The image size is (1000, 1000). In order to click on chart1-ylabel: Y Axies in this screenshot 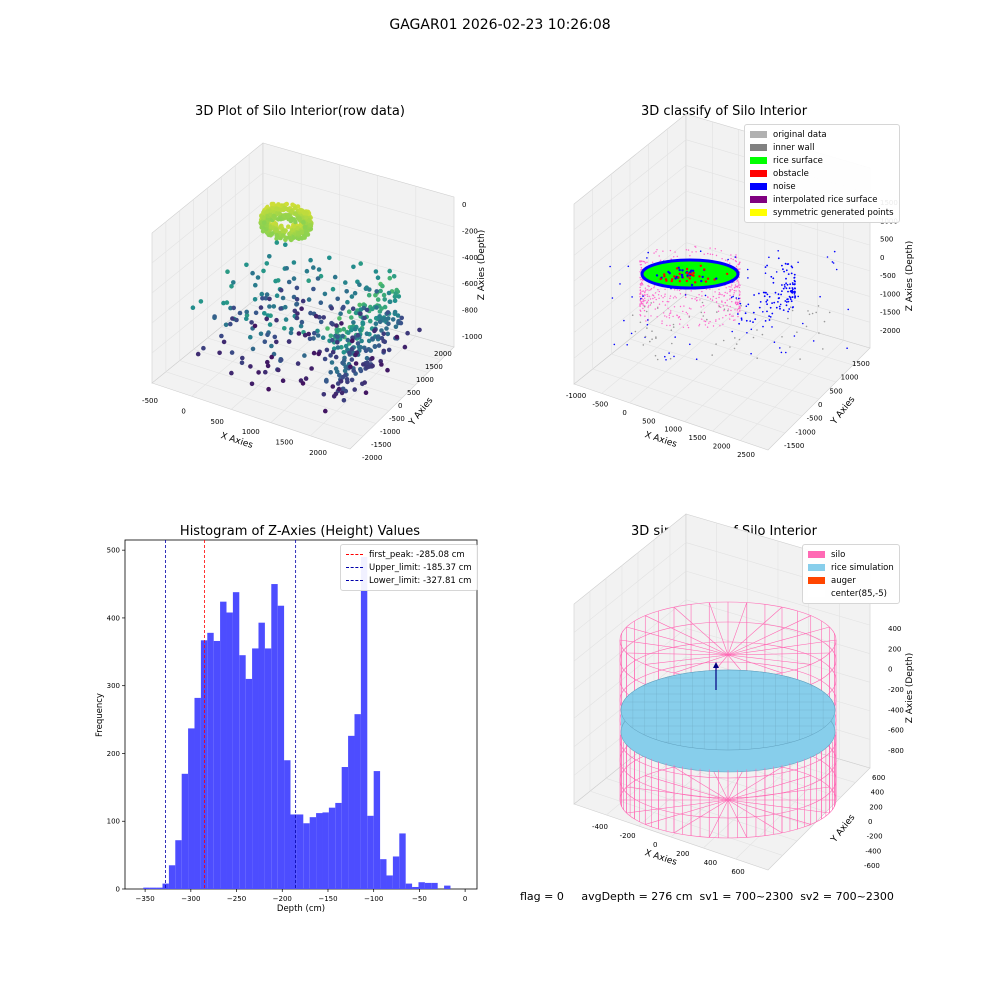, I will do `click(421, 412)`.